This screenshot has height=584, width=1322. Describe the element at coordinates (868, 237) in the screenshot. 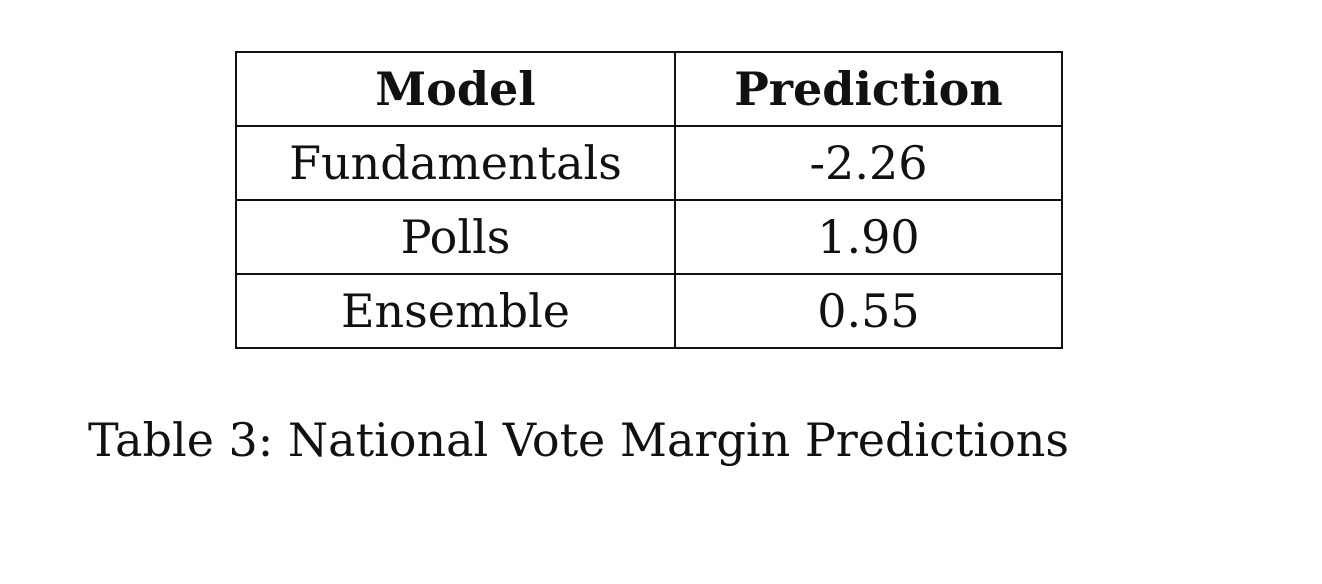

I see `cell-prediction: 1.90` at that location.